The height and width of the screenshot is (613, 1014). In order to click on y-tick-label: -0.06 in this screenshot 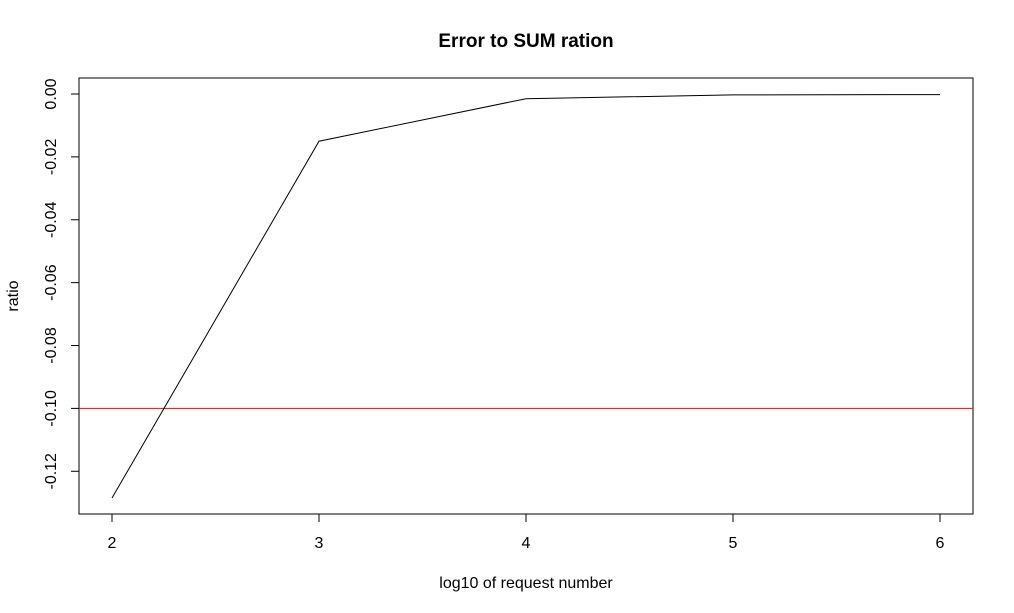, I will do `click(51, 282)`.